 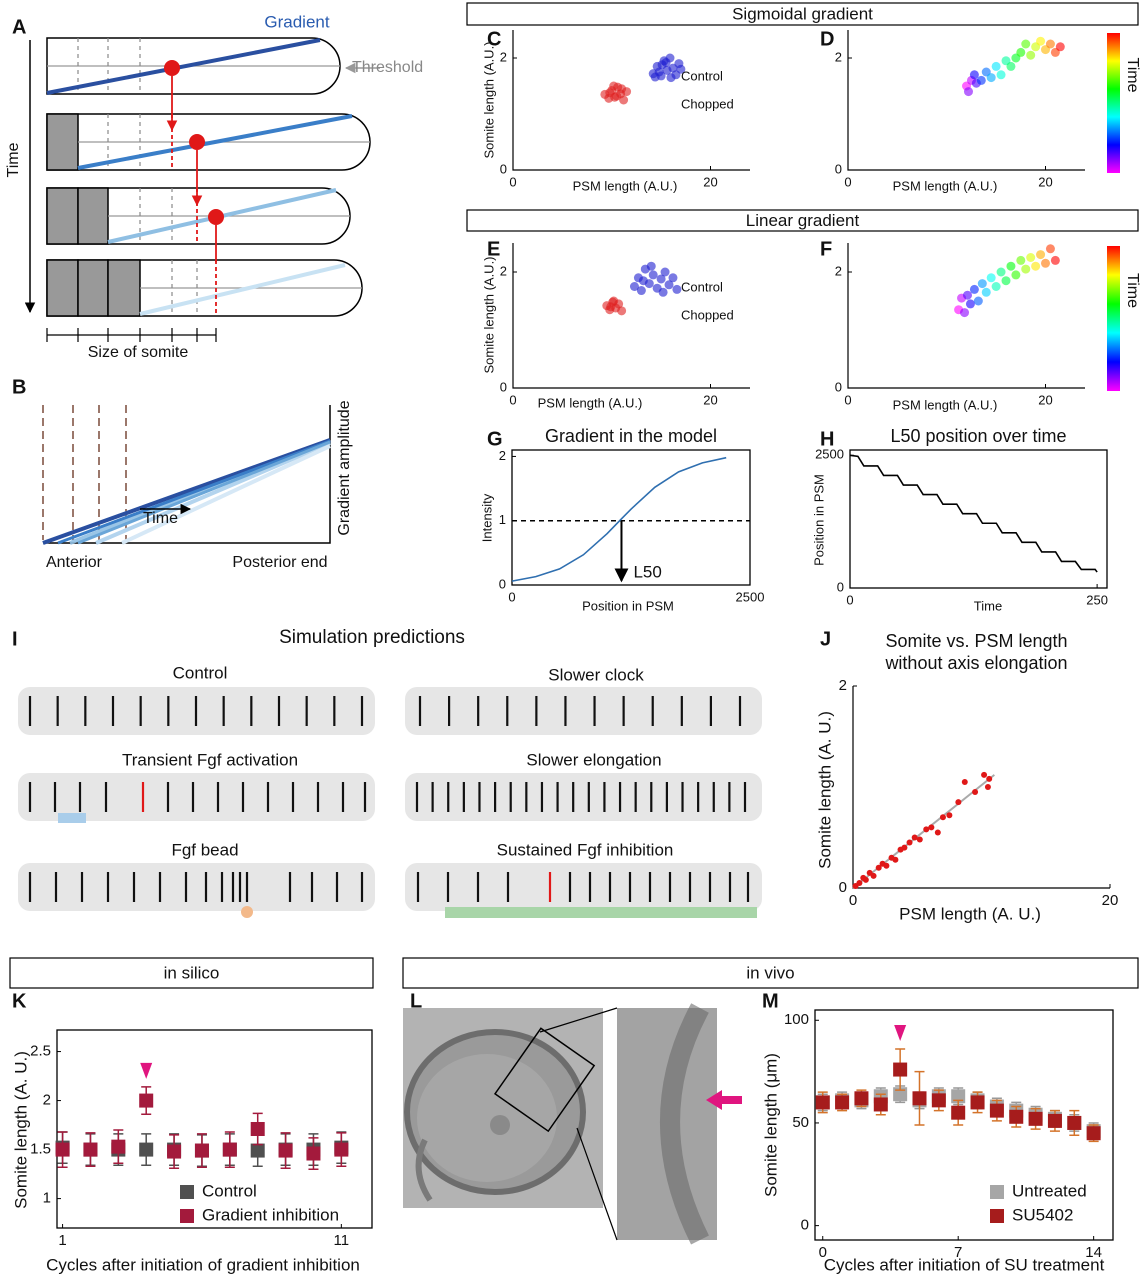 What do you see at coordinates (19, 27) in the screenshot?
I see `panel-letter: A` at bounding box center [19, 27].